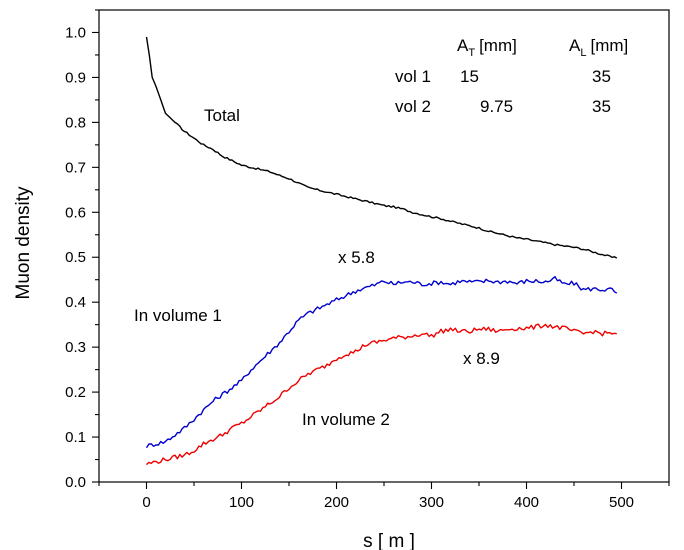 This screenshot has height=550, width=684. Describe the element at coordinates (75, 32) in the screenshot. I see `y-tick-label: 1.0` at that location.